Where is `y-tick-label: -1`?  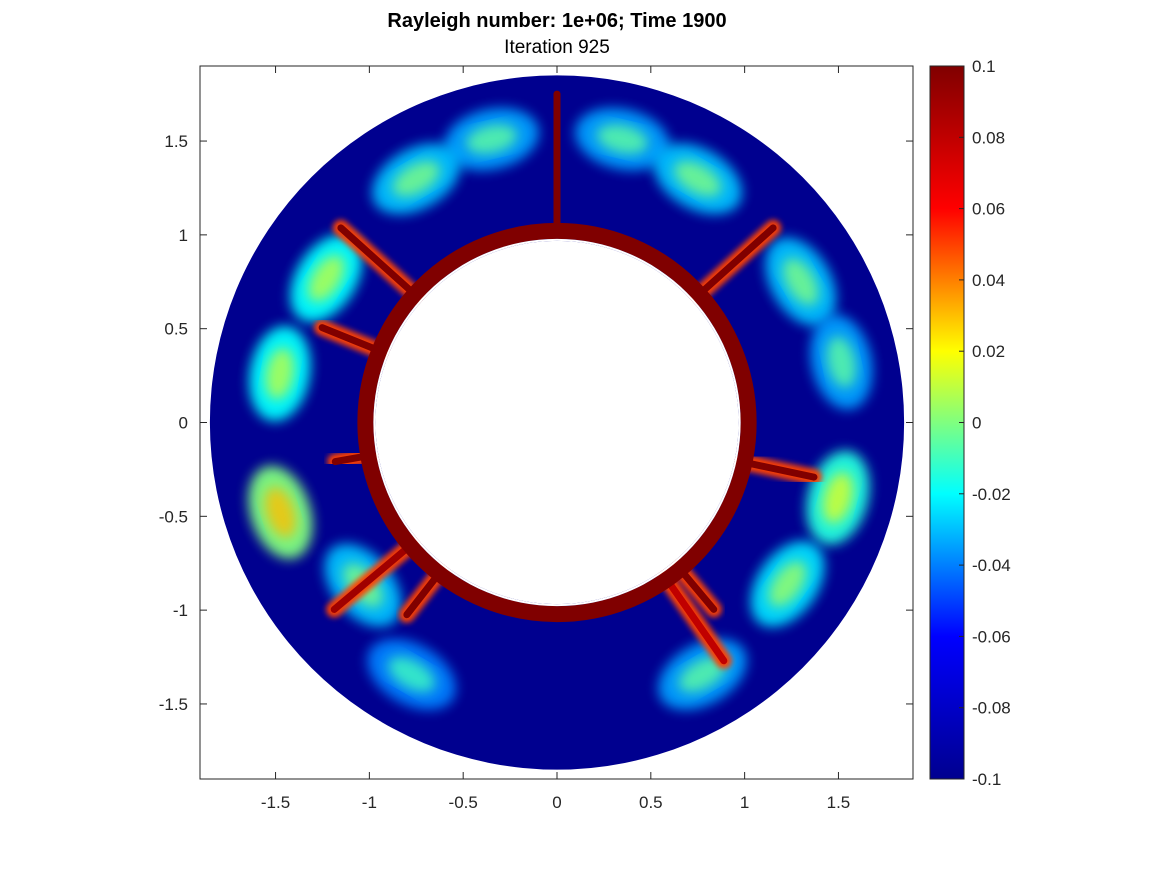
y-tick-label: -1 is located at coordinates (180, 610).